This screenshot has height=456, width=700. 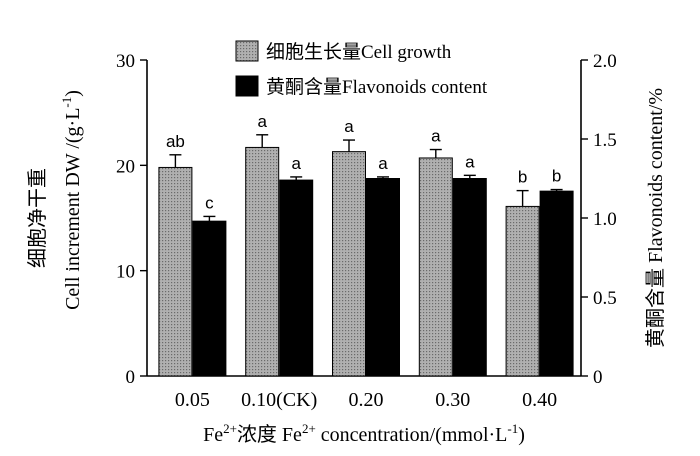 What do you see at coordinates (539, 400) in the screenshot?
I see `category-label: 0.40` at bounding box center [539, 400].